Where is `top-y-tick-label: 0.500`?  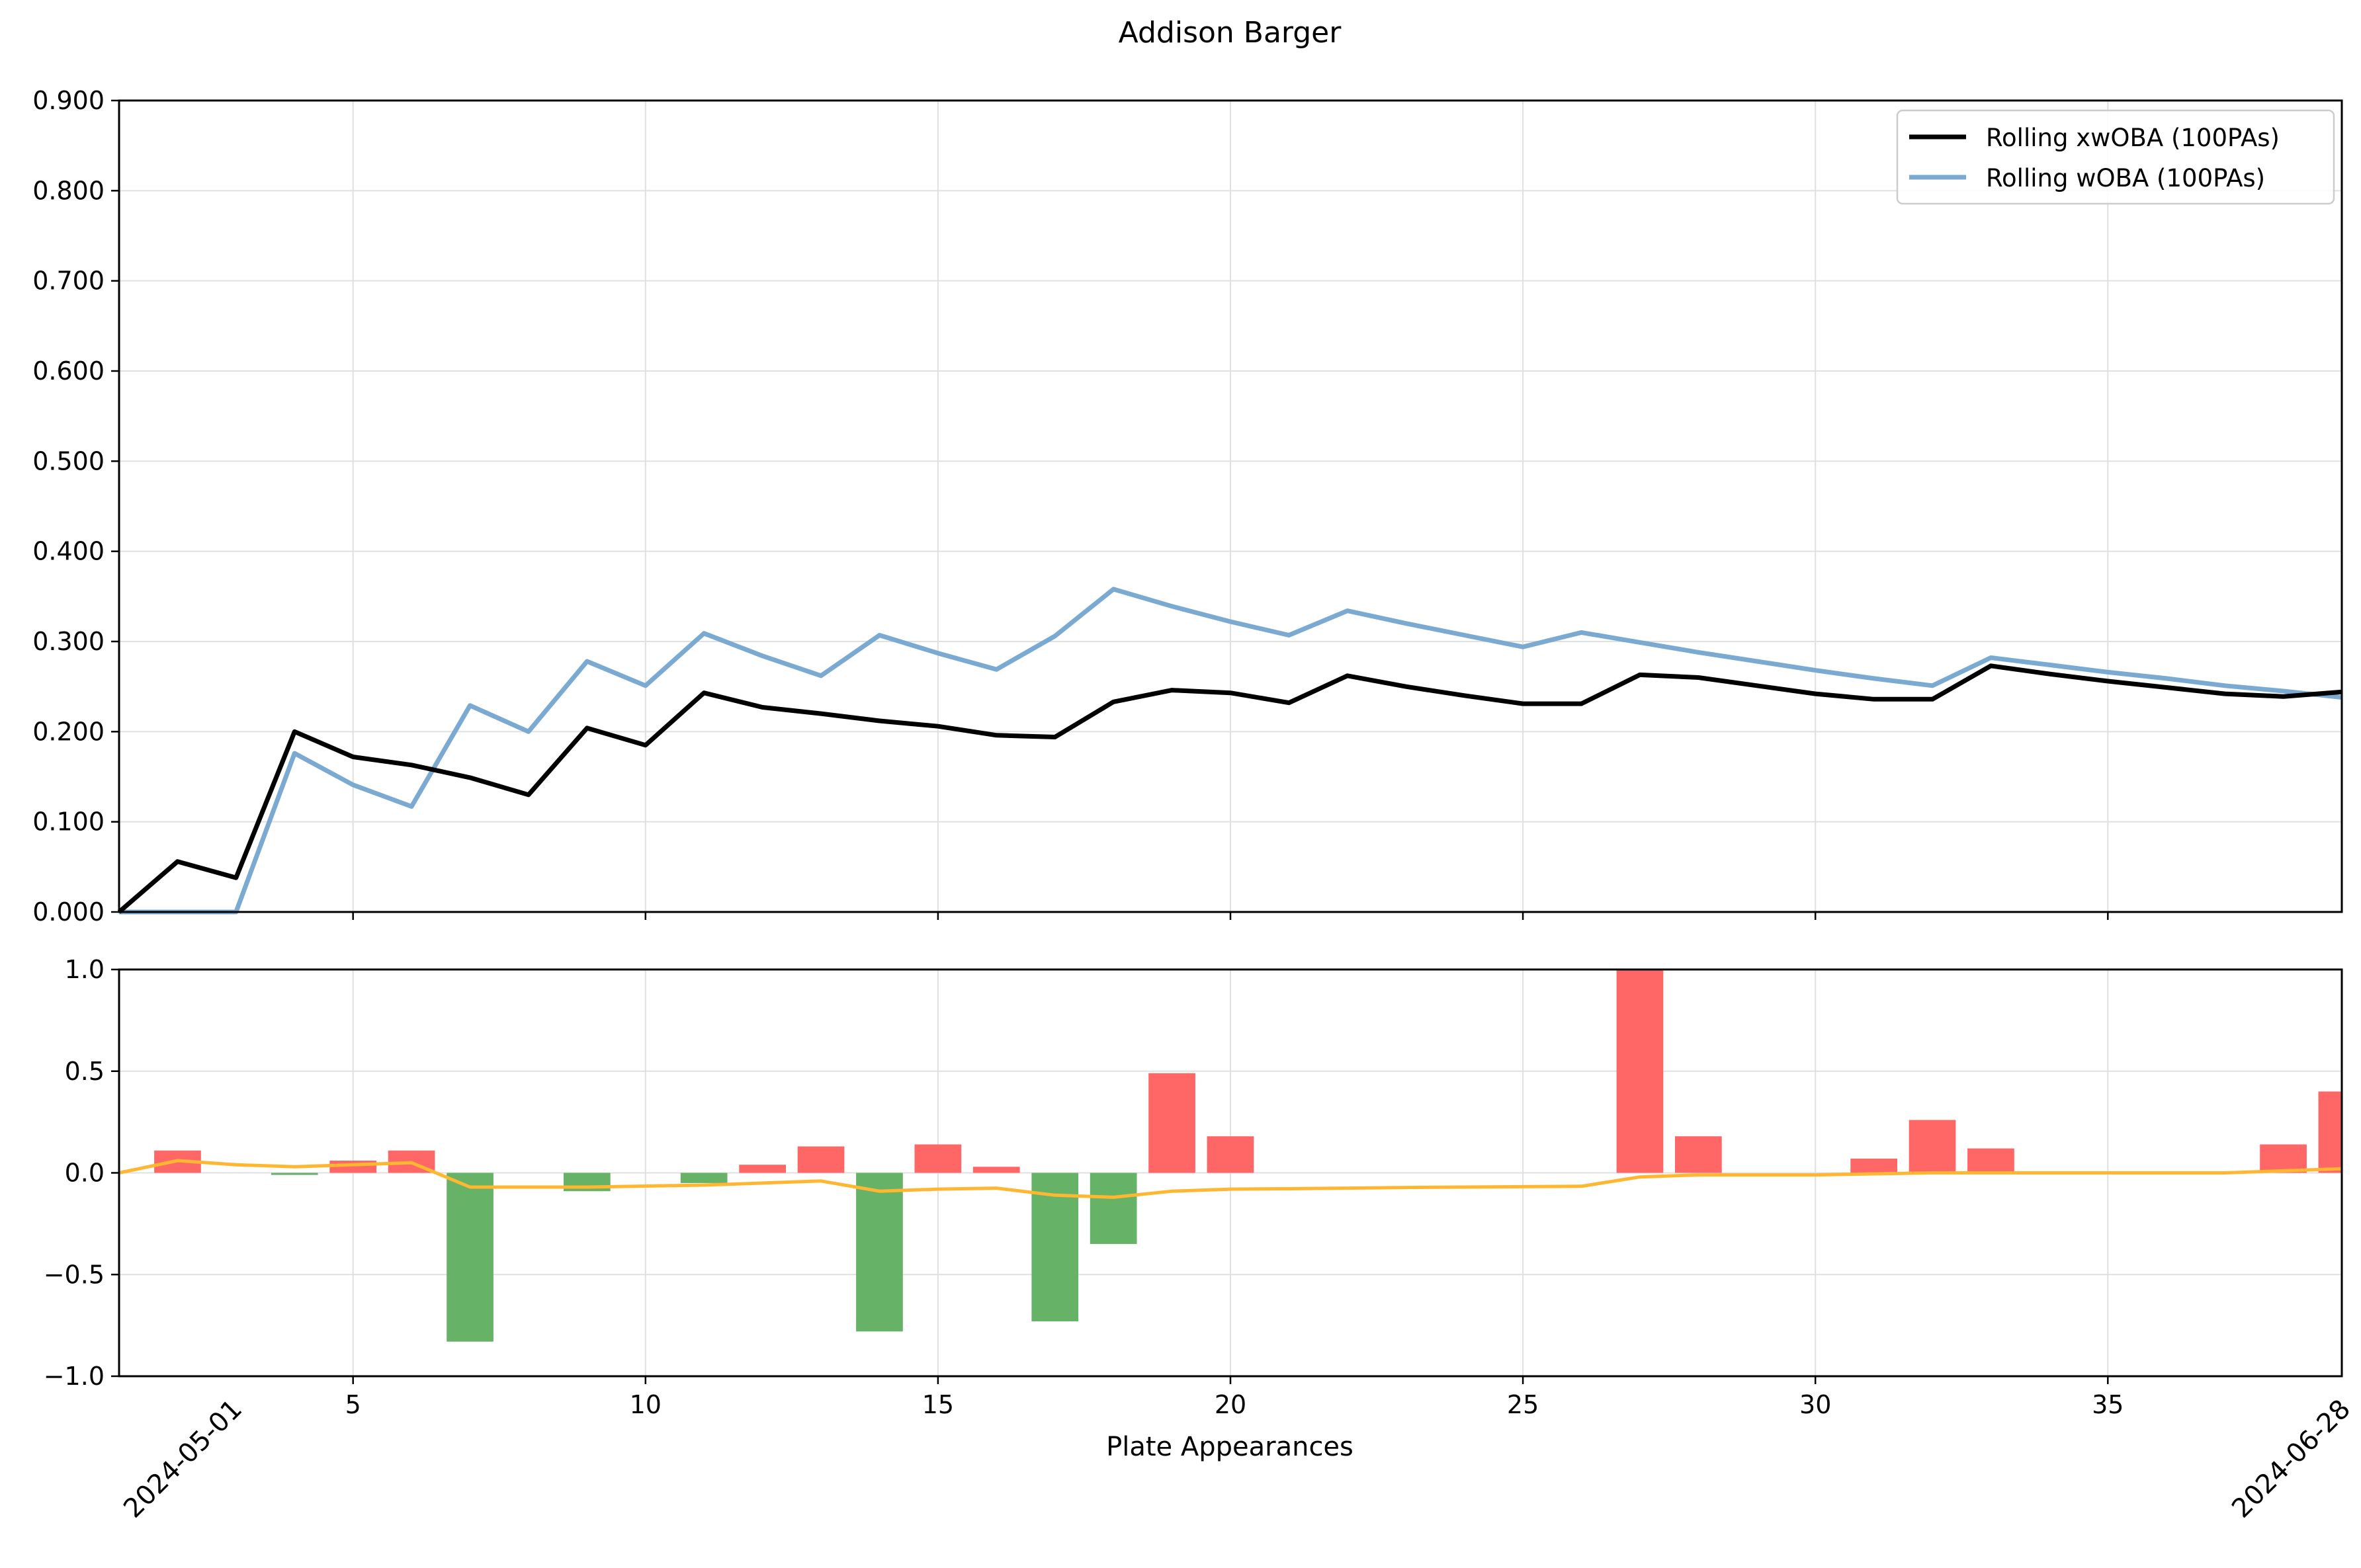
top-y-tick-label: 0.500 is located at coordinates (68, 460).